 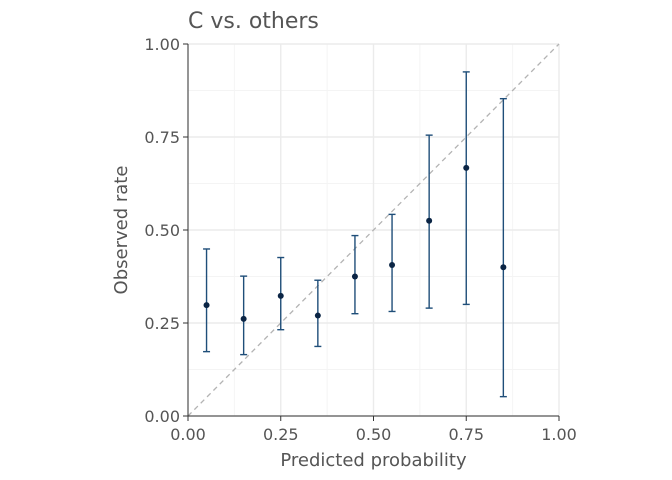 I want to click on x-tick-label: 0.00, so click(x=188, y=434).